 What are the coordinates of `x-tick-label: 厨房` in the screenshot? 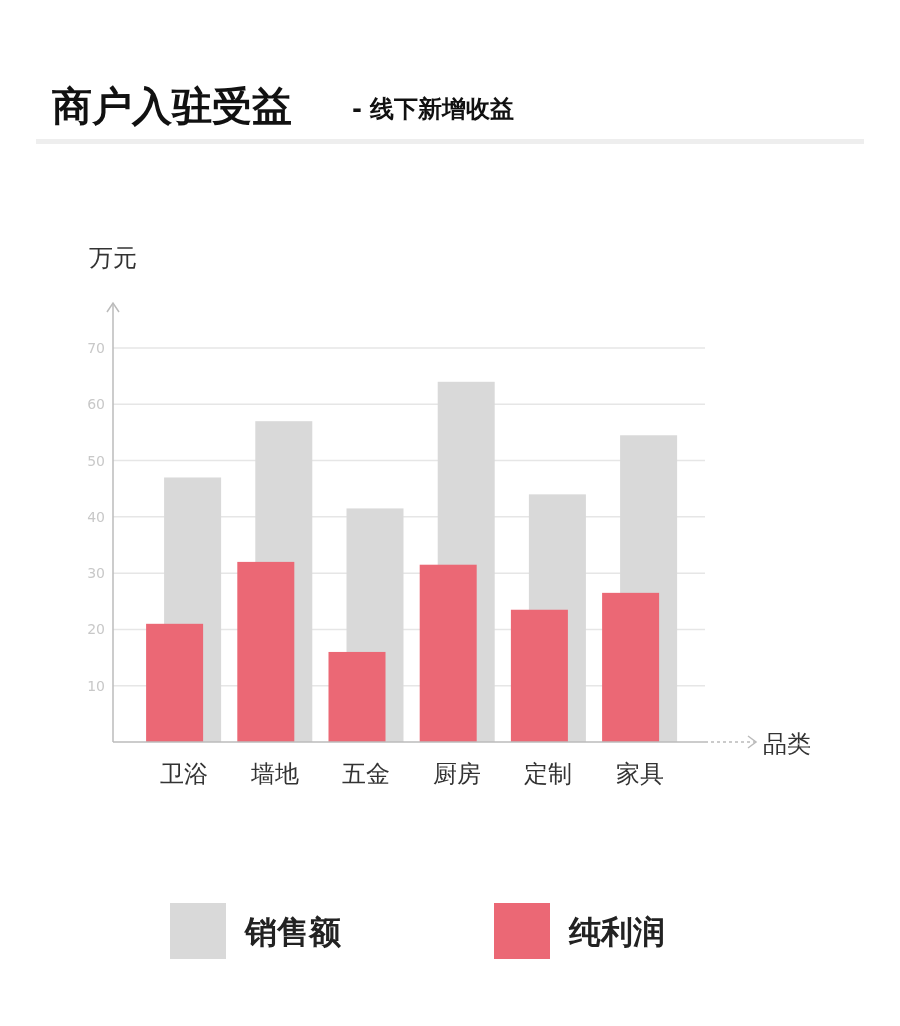 It's located at (457, 774).